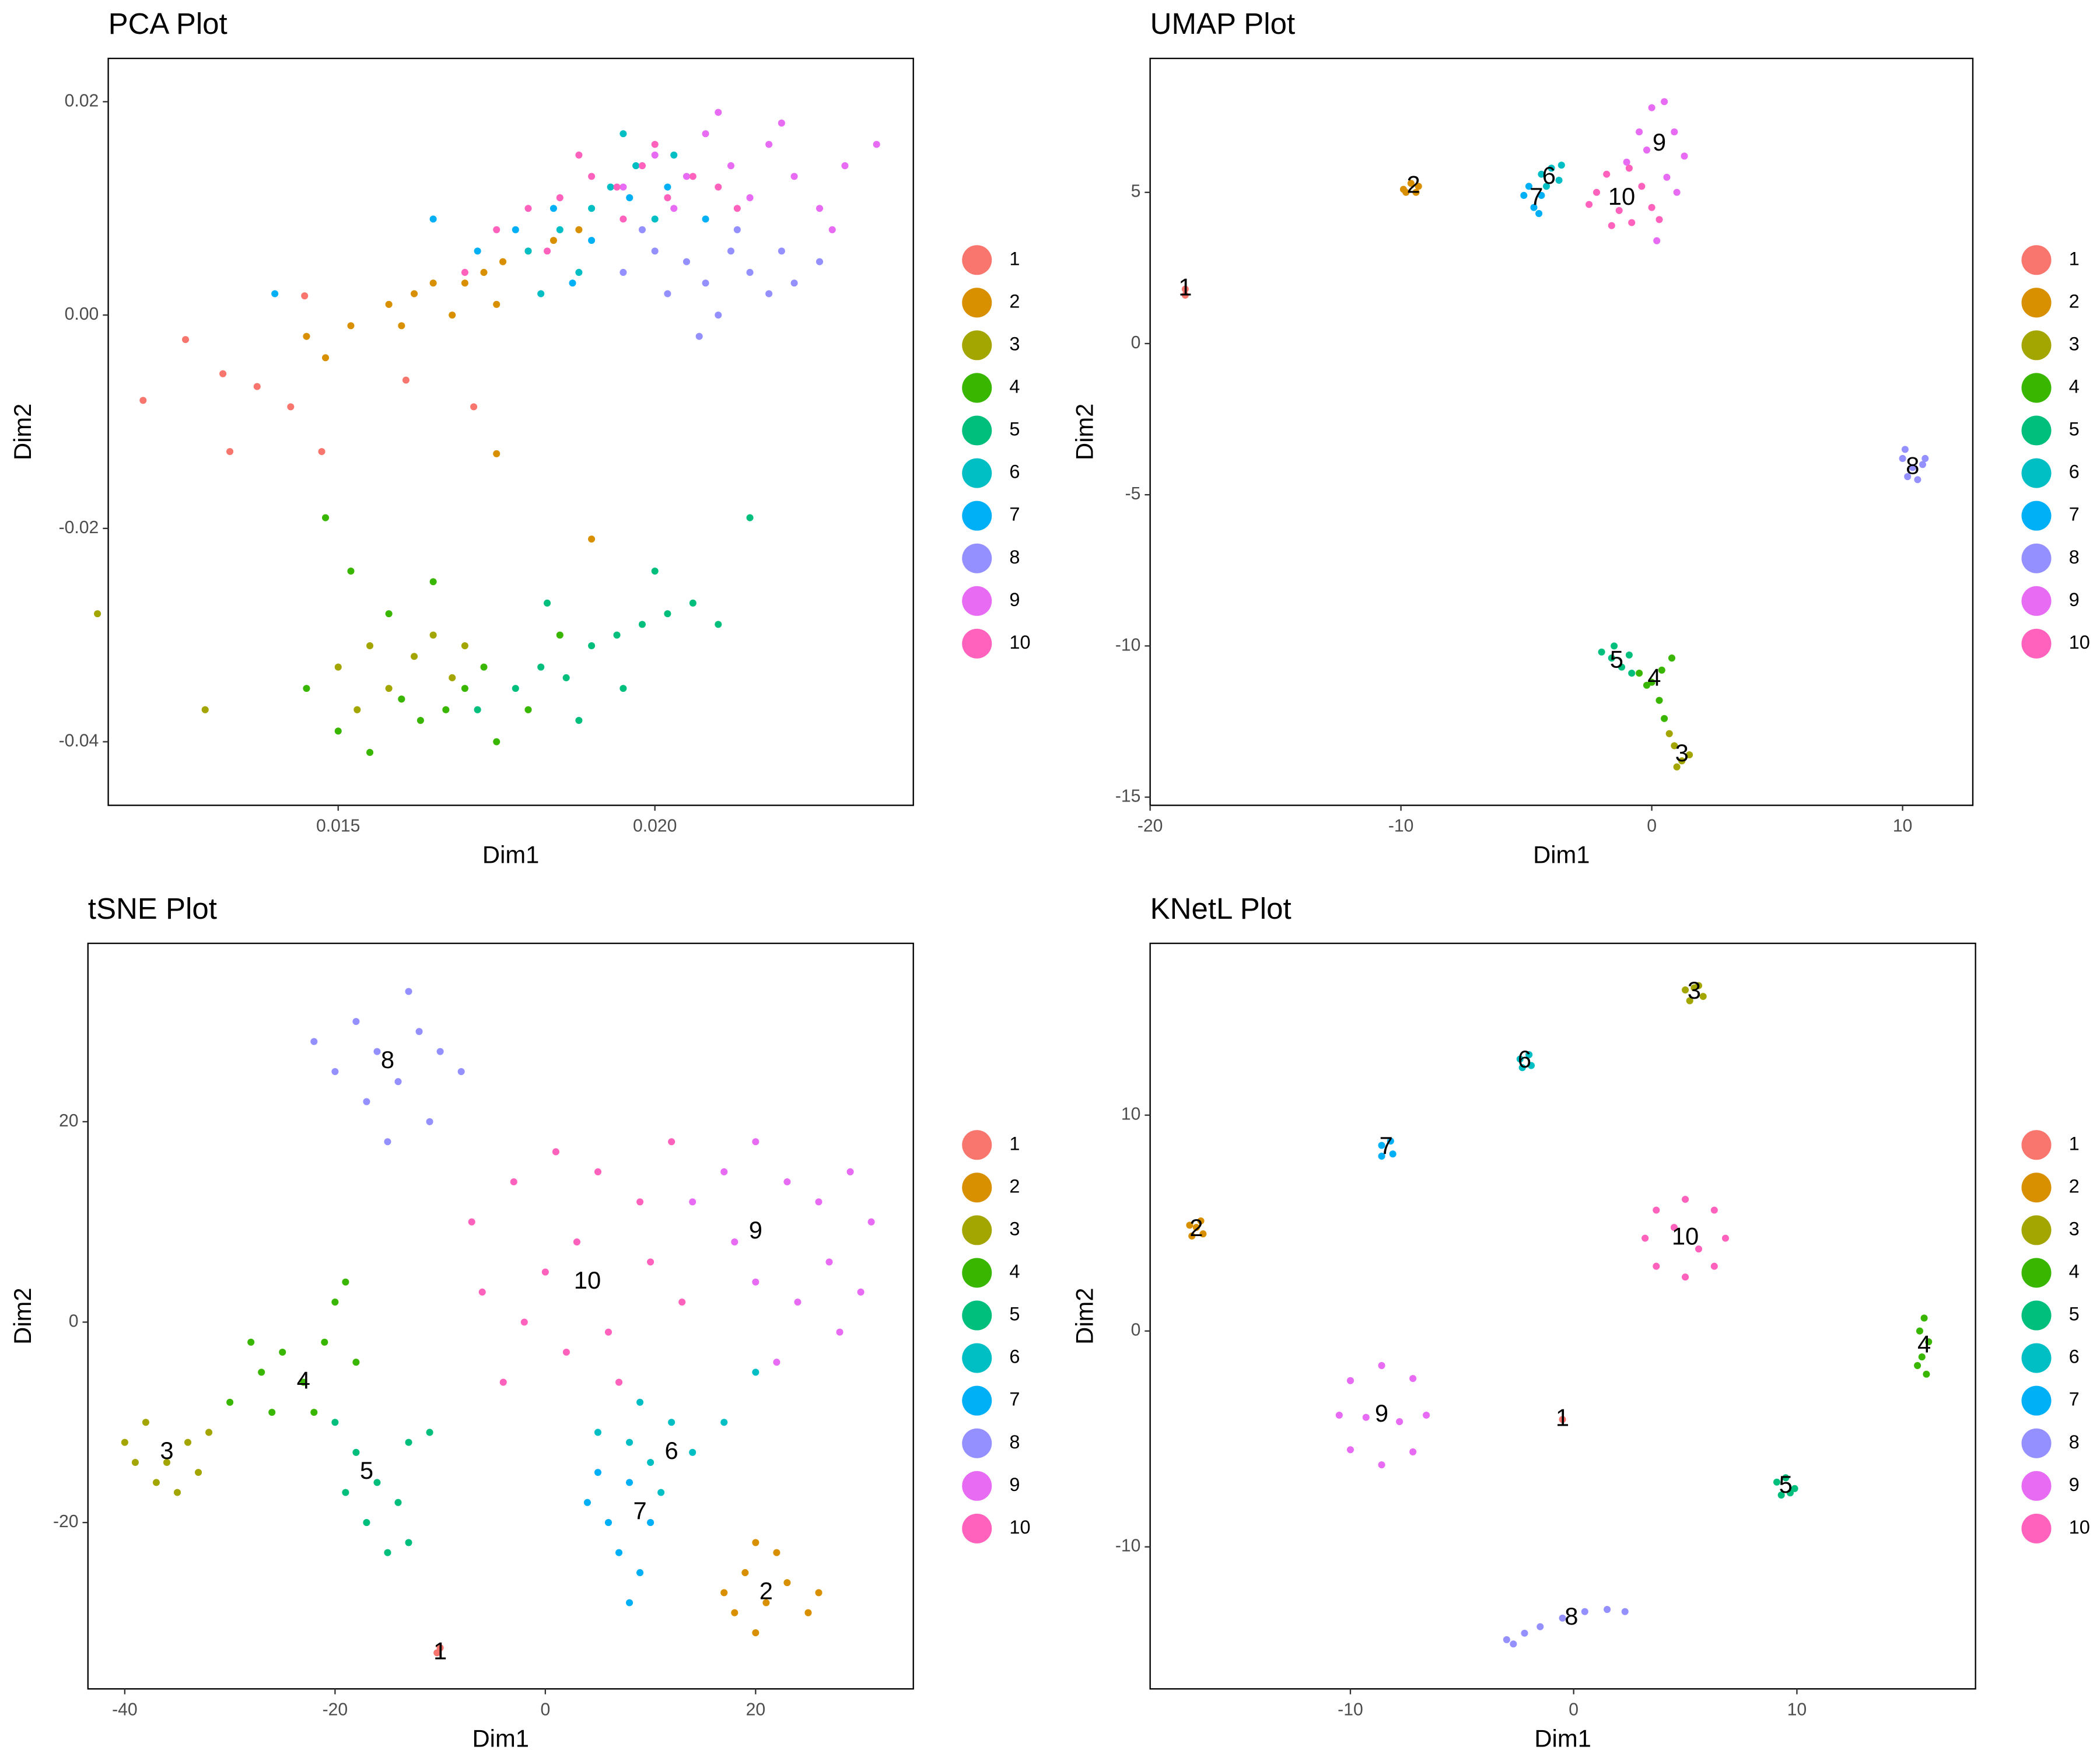 The image size is (2100, 1750). What do you see at coordinates (2074, 258) in the screenshot?
I see `legend-label: 1` at bounding box center [2074, 258].